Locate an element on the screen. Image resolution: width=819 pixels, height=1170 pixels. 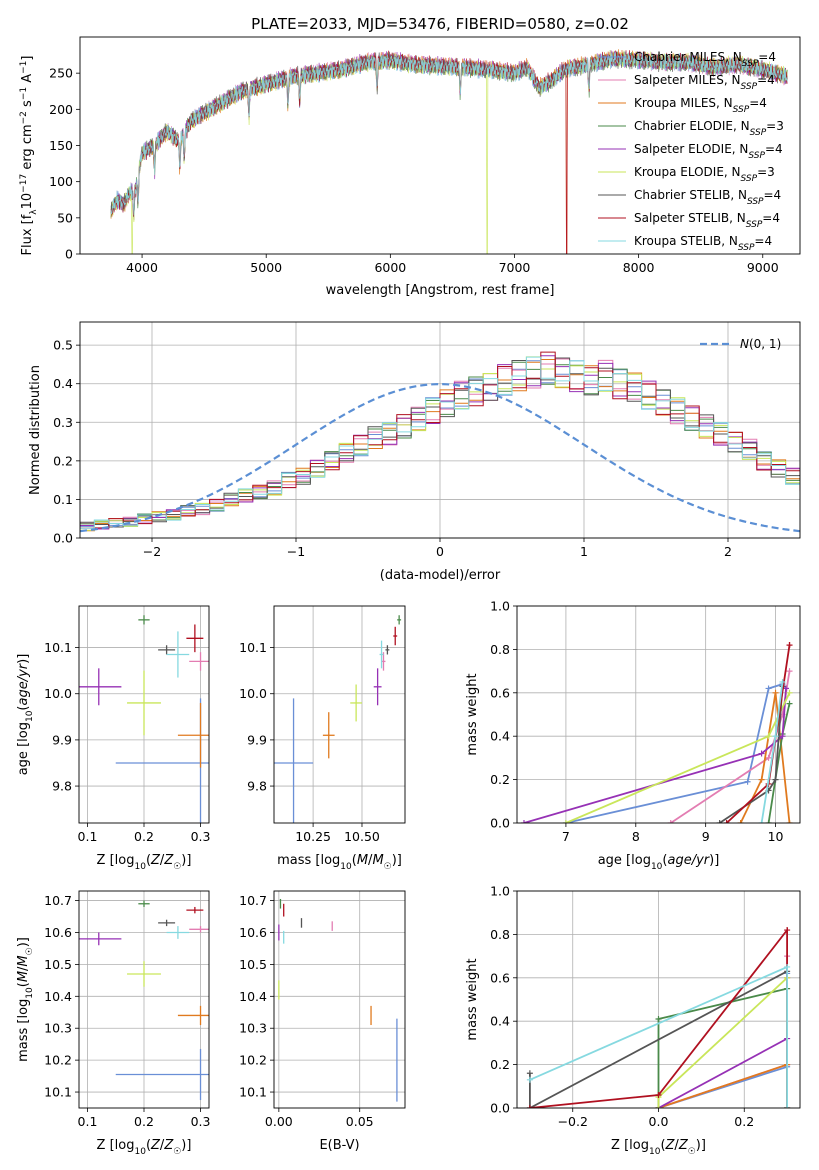
age_vs_mass-frame is located at coordinates (339, 714).